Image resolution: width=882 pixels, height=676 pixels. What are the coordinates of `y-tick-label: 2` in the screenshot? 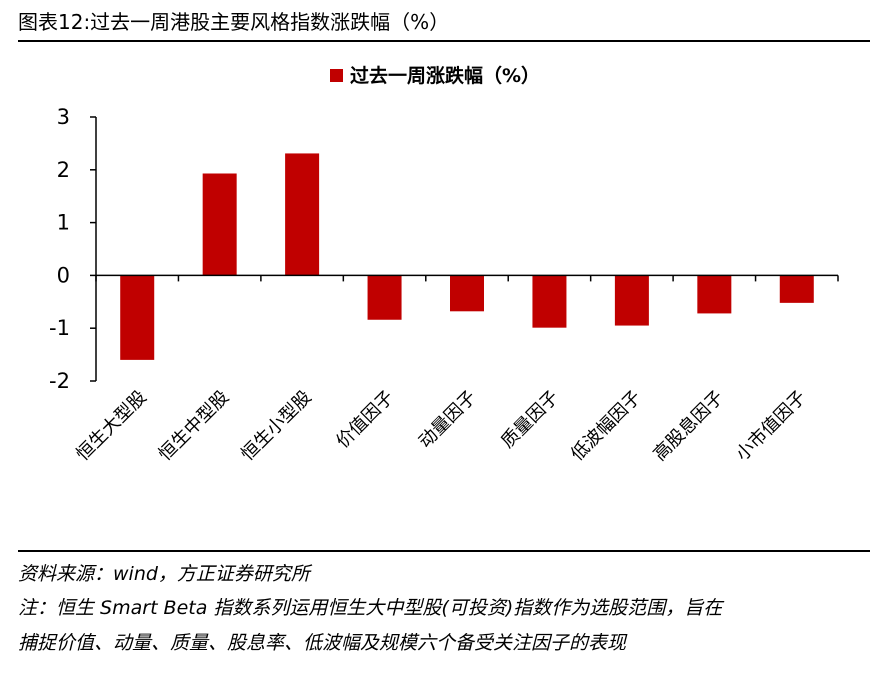 It's located at (63, 170).